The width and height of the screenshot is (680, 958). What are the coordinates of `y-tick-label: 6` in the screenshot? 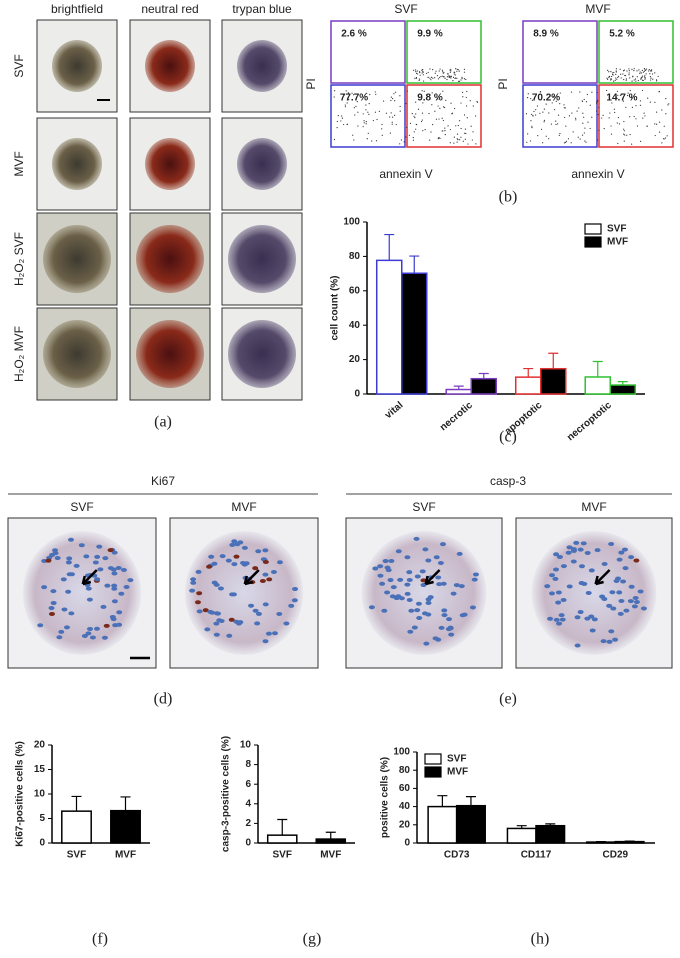 It's located at (248, 784).